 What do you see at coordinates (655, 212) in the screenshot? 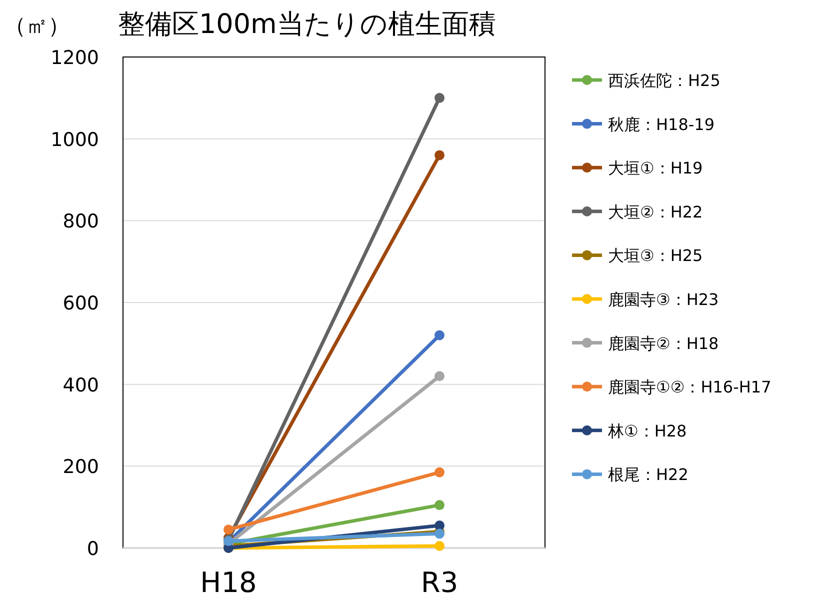
I see `legend-label: 大垣②：H22` at bounding box center [655, 212].